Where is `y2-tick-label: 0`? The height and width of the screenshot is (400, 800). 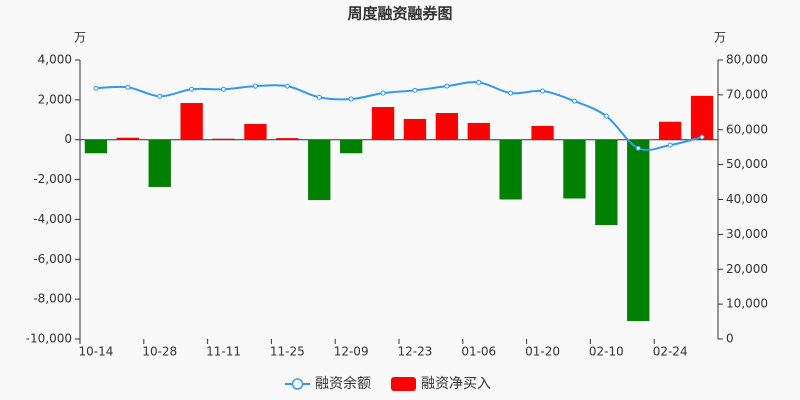
y2-tick-label: 0 is located at coordinates (730, 339).